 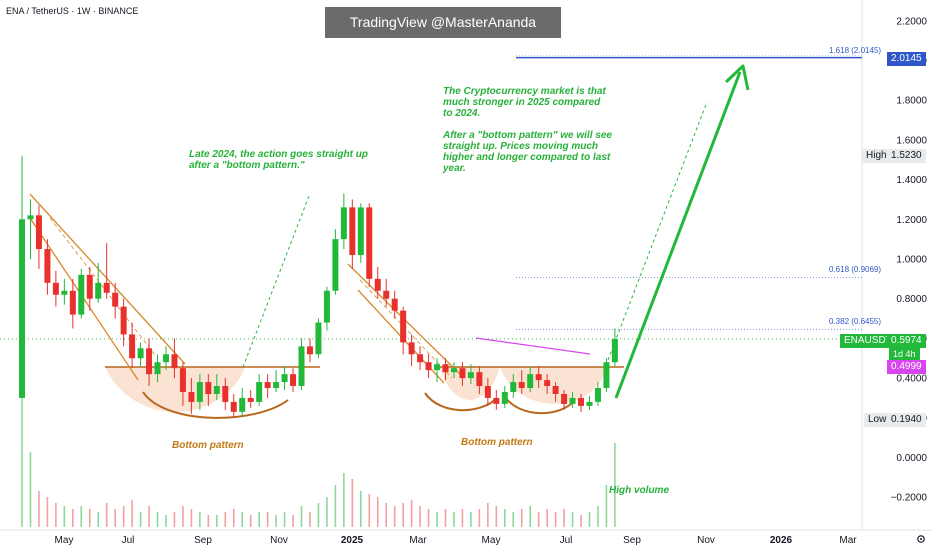 What do you see at coordinates (911, 260) in the screenshot?
I see `y-tick-label: 1.0000` at bounding box center [911, 260].